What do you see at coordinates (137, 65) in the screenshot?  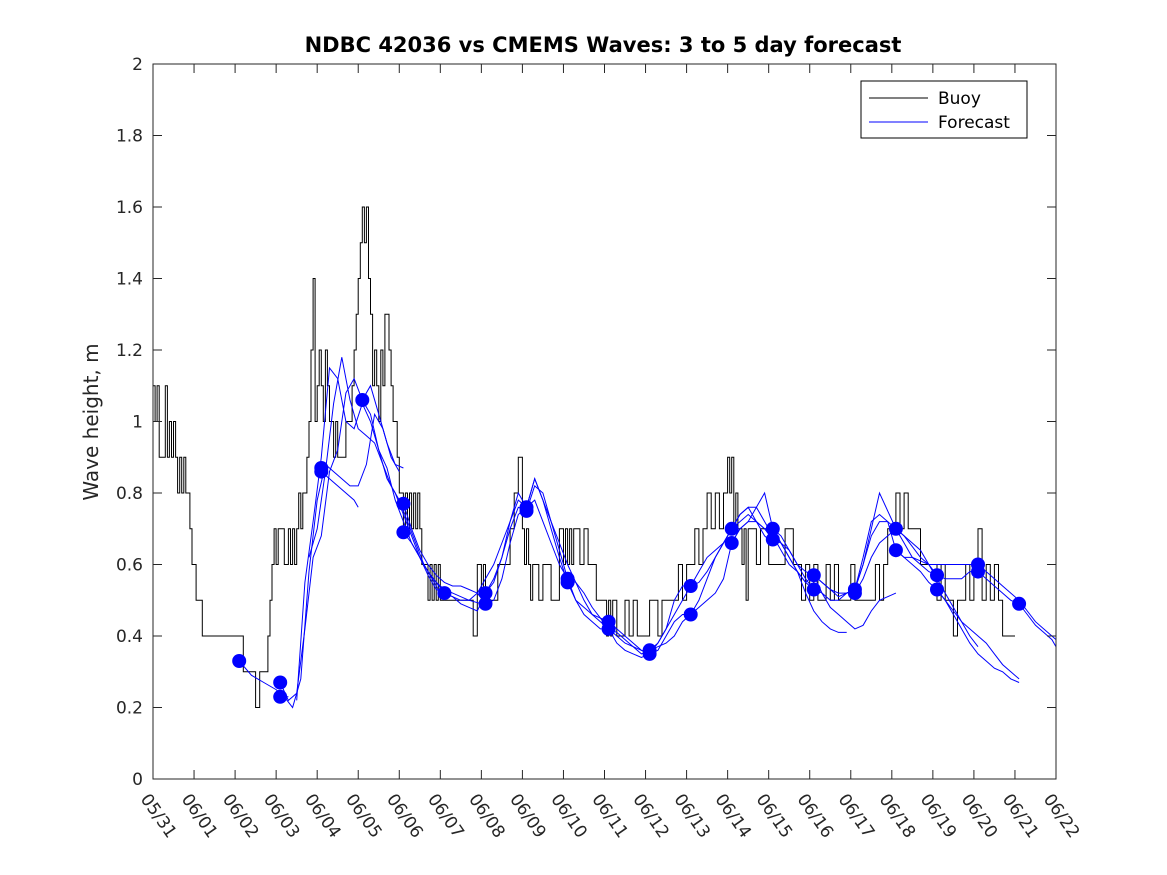 I see `y-tick-label: 2` at bounding box center [137, 65].